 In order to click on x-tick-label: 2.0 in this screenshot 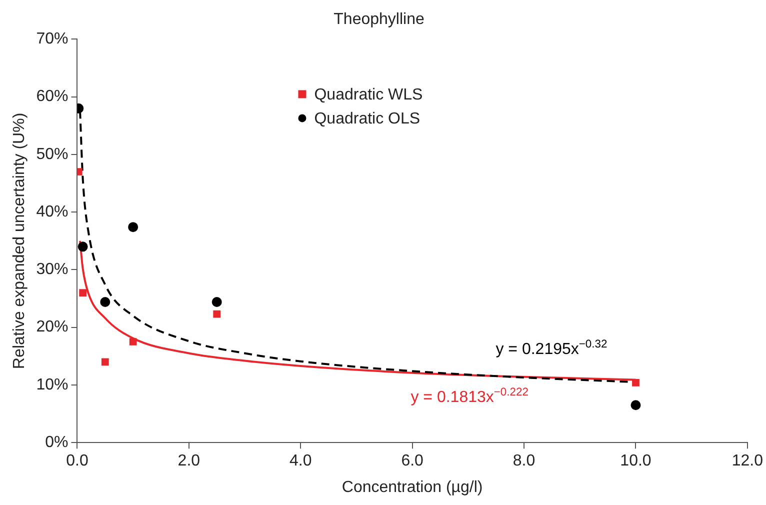, I will do `click(189, 461)`.